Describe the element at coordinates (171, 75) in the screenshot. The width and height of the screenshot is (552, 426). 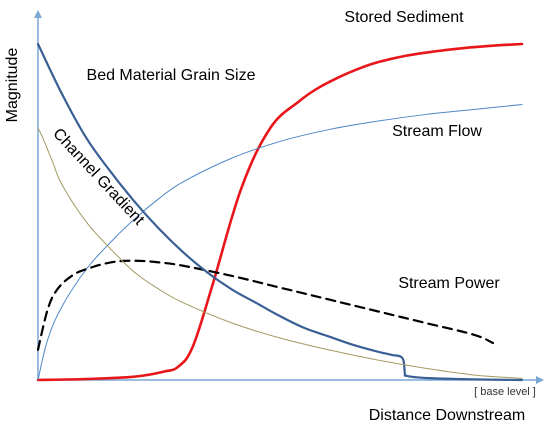
I see `label-bed-material-grain-size: Bed Material Grain Size` at that location.